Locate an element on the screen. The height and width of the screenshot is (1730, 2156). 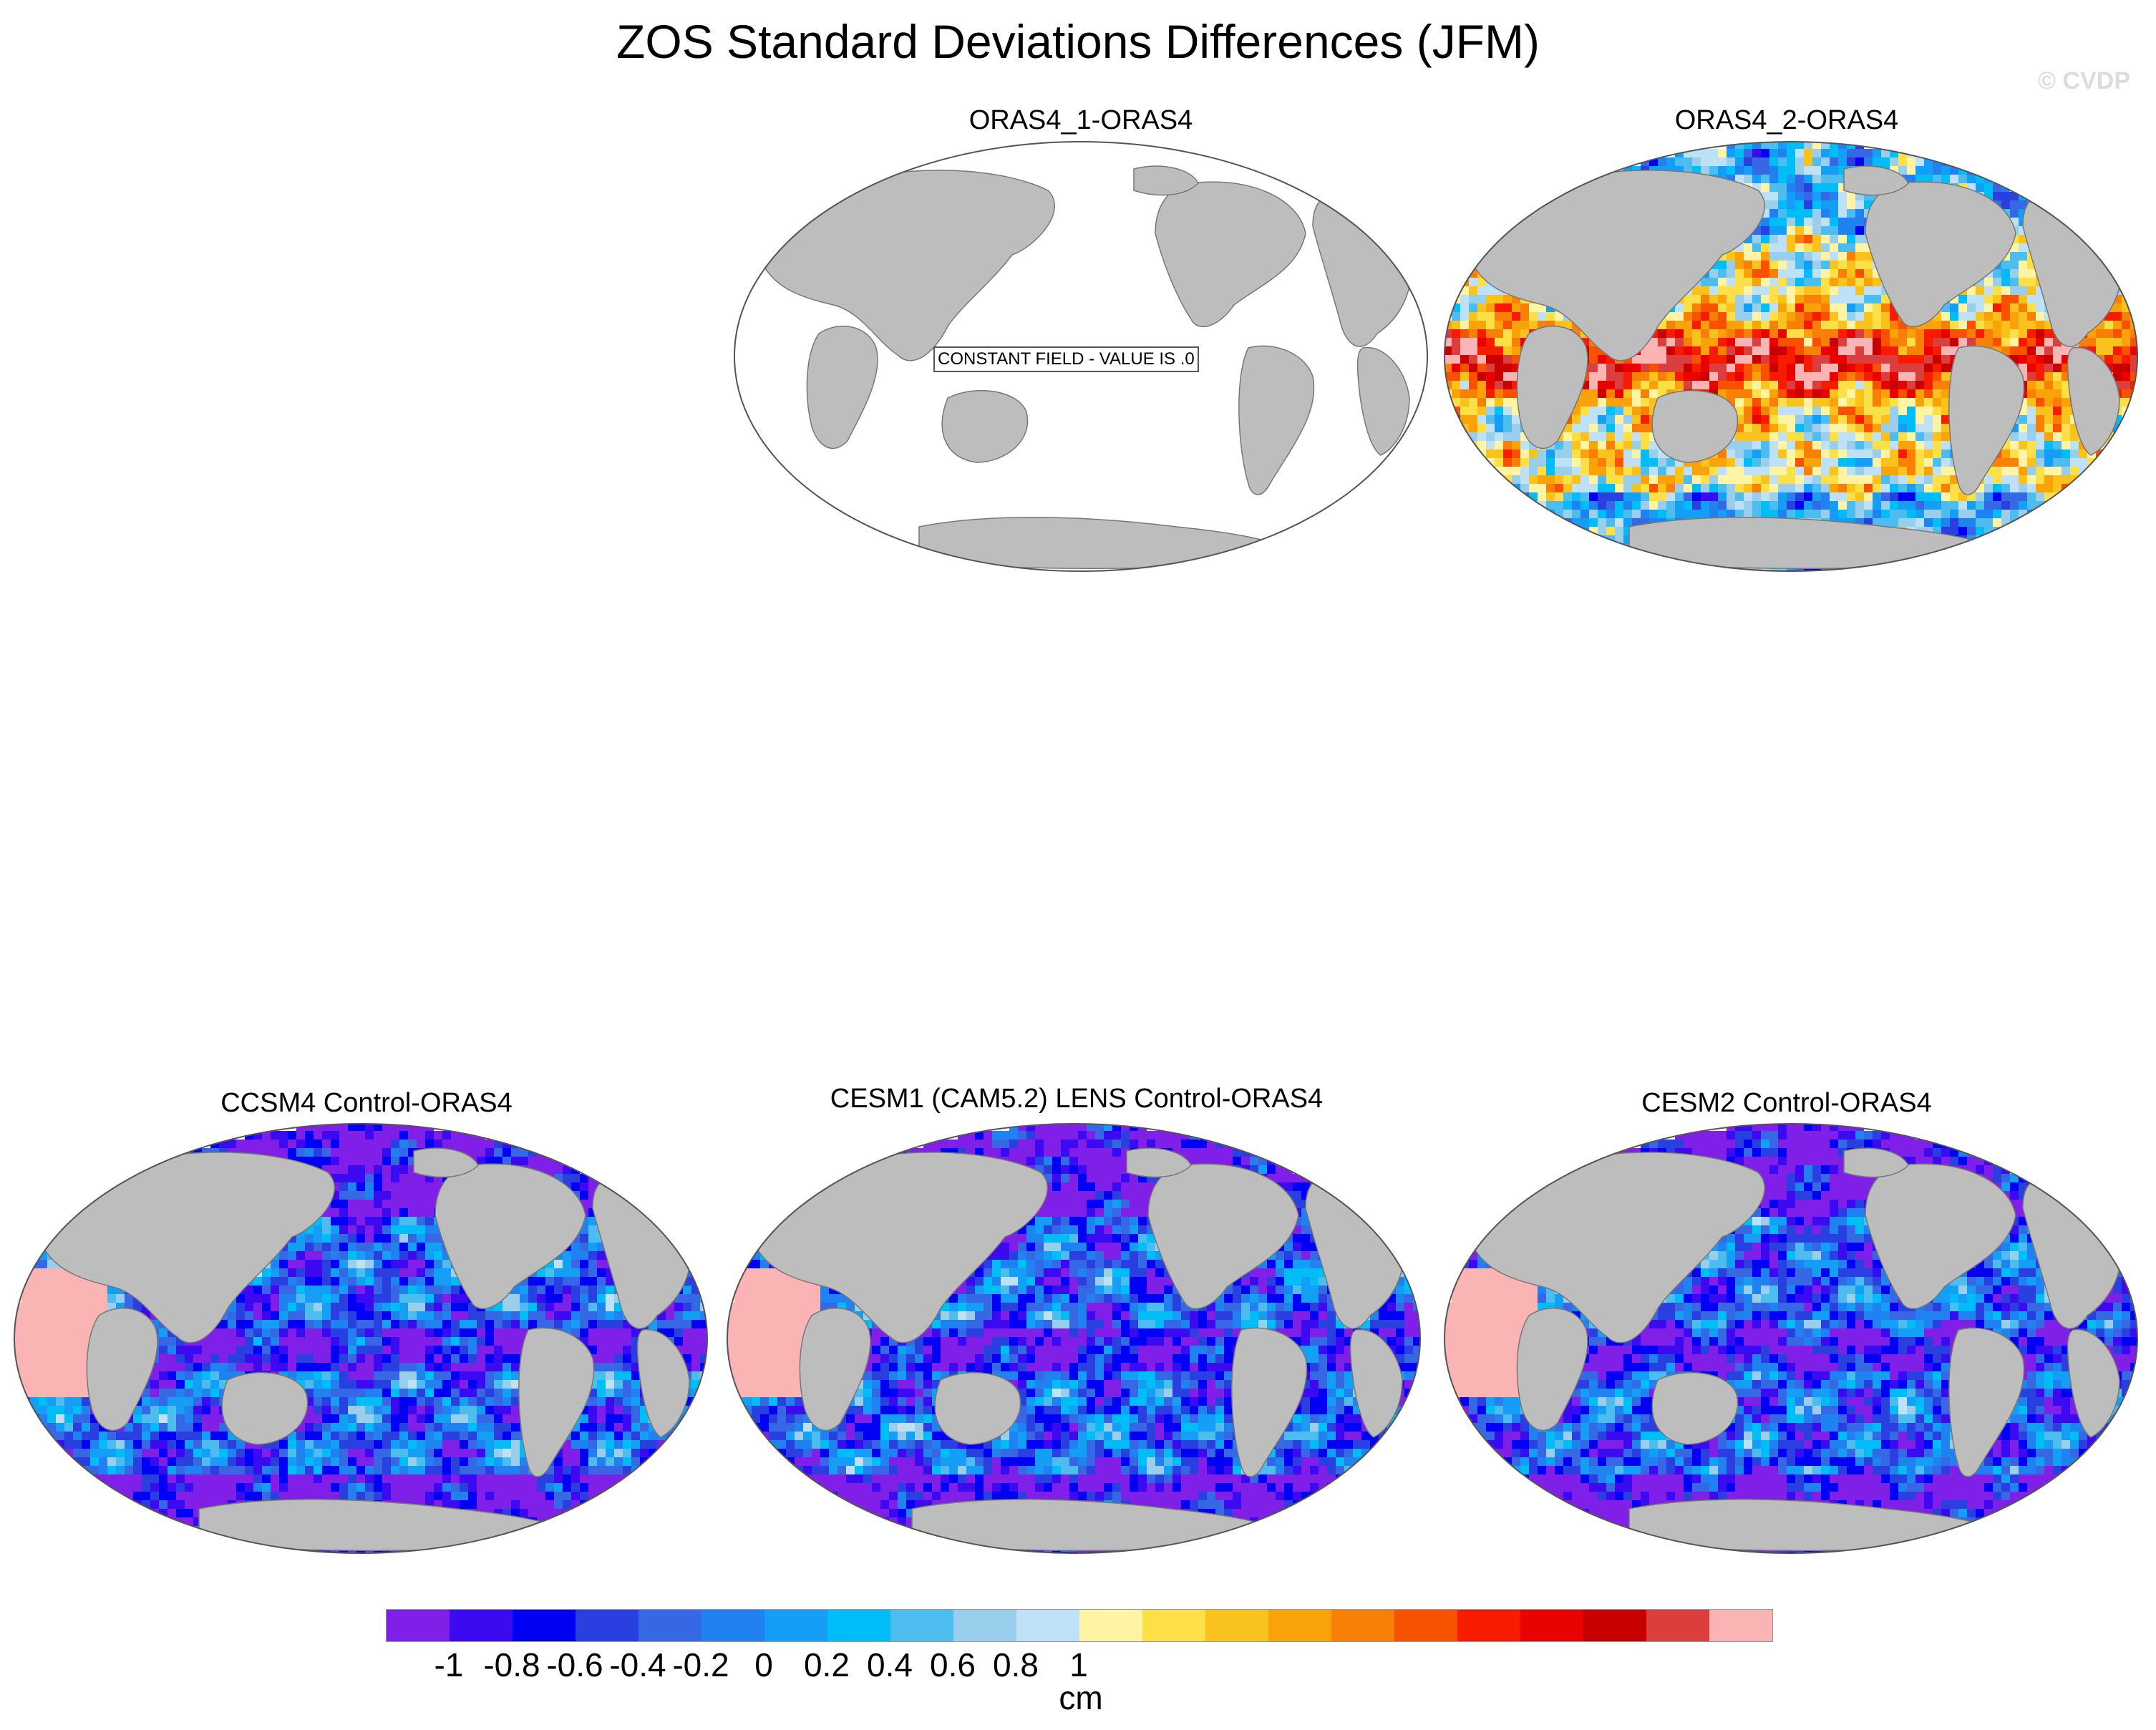
colorbar-tick-label: -0.6 is located at coordinates (575, 1664).